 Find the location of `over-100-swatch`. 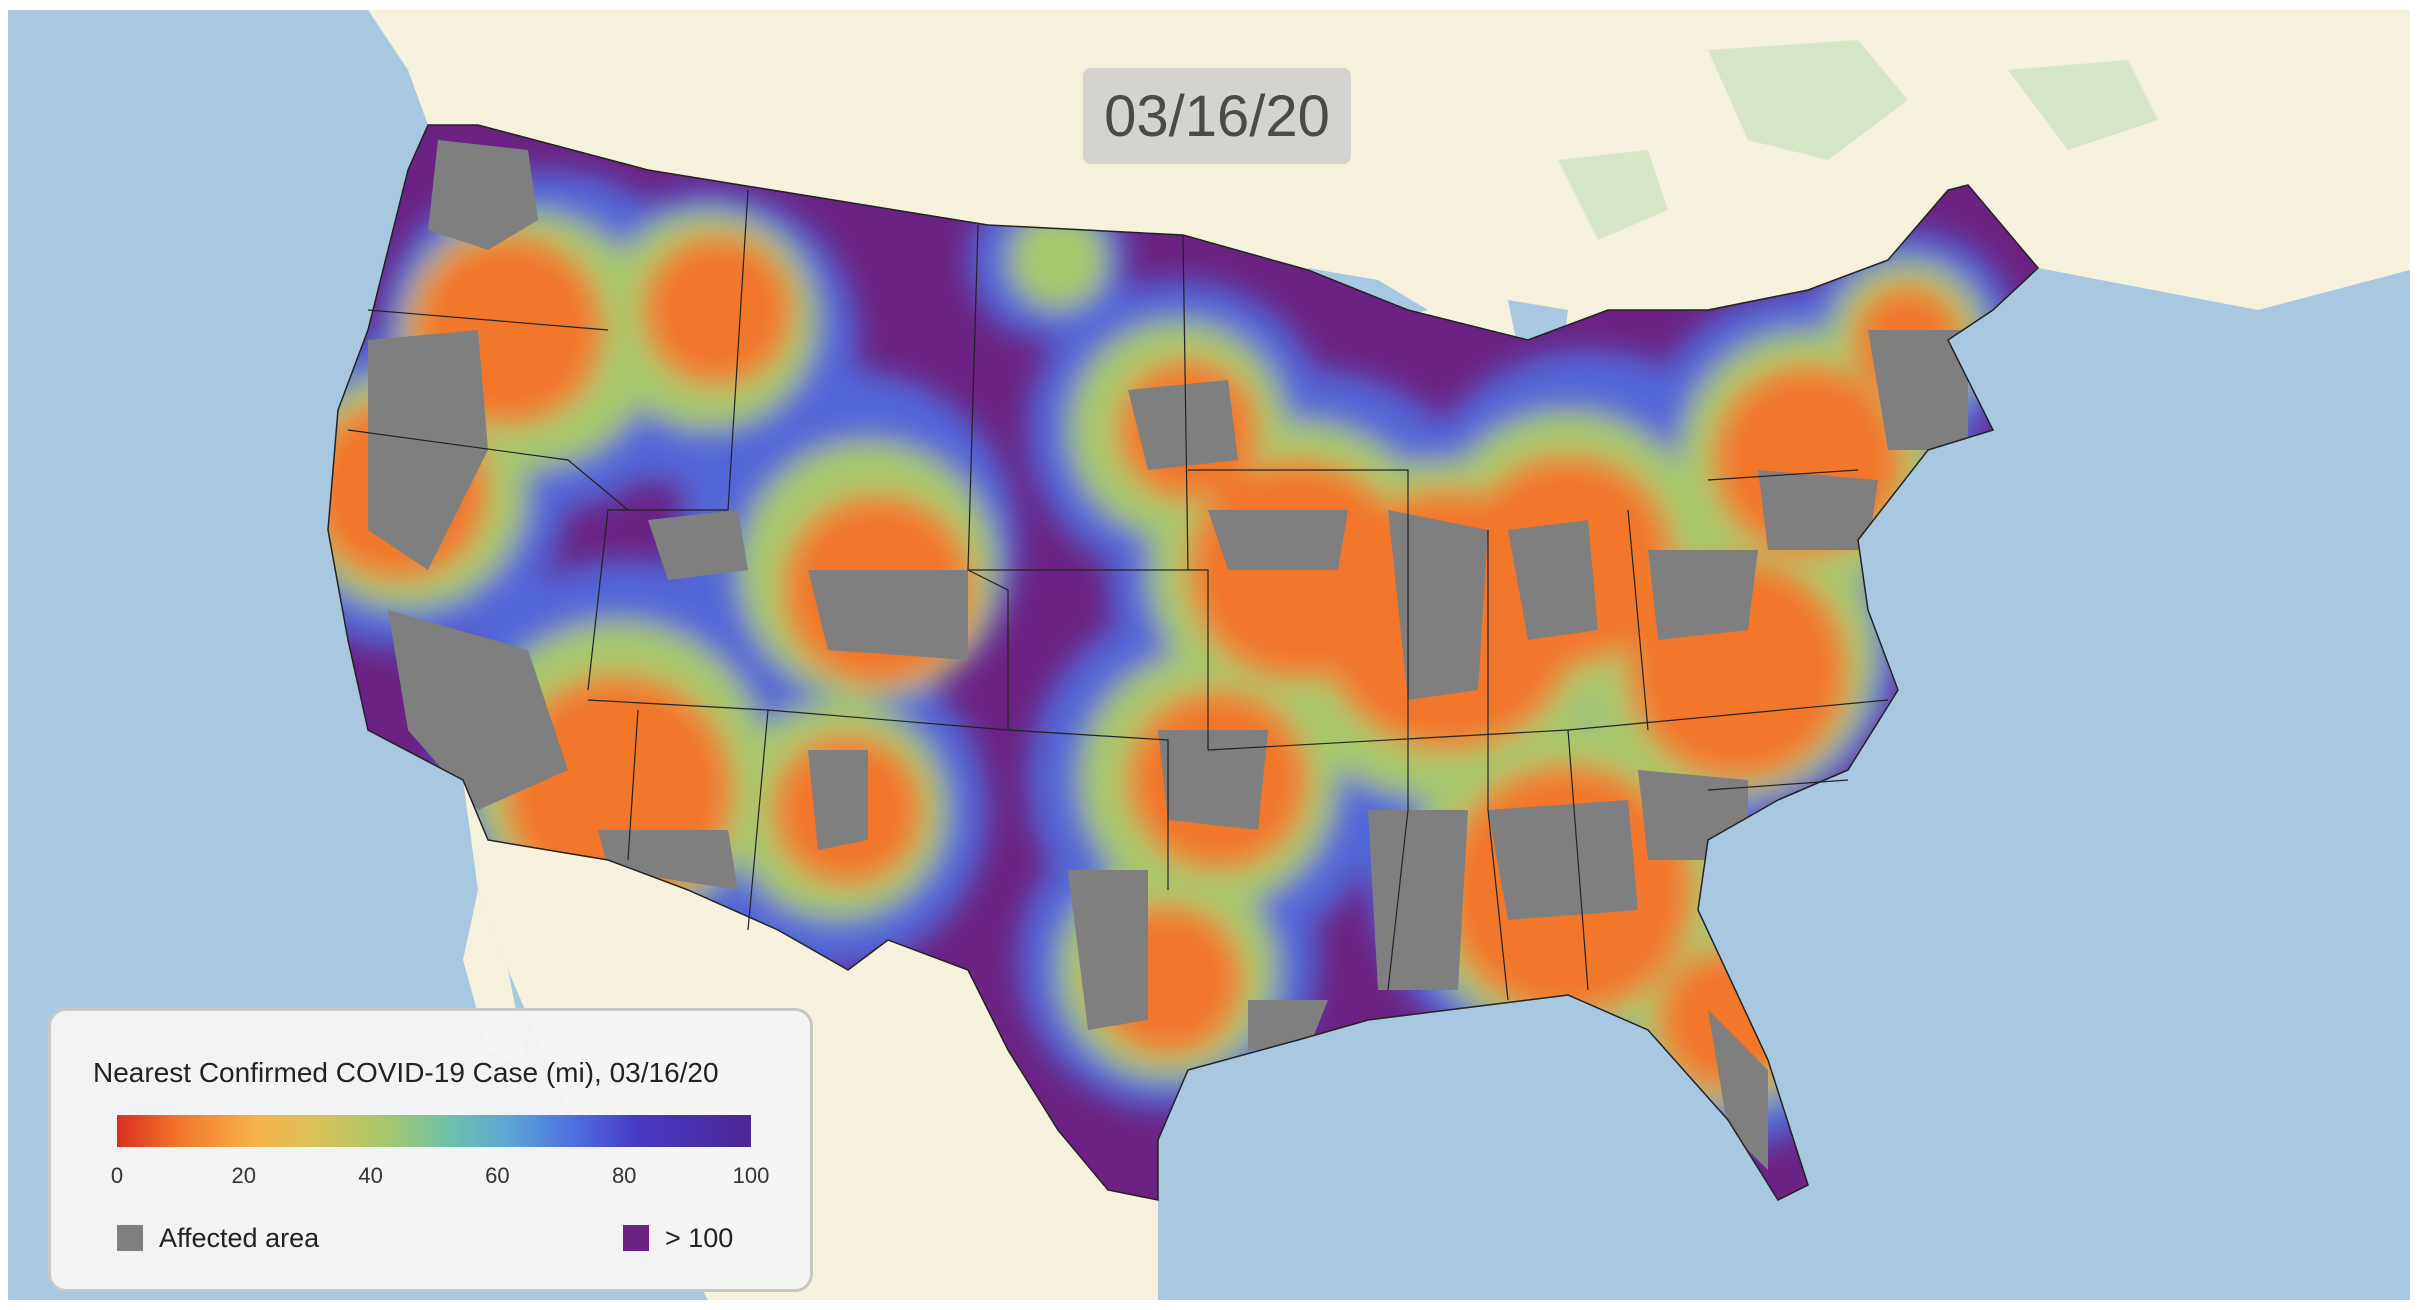

over-100-swatch is located at coordinates (636, 1238).